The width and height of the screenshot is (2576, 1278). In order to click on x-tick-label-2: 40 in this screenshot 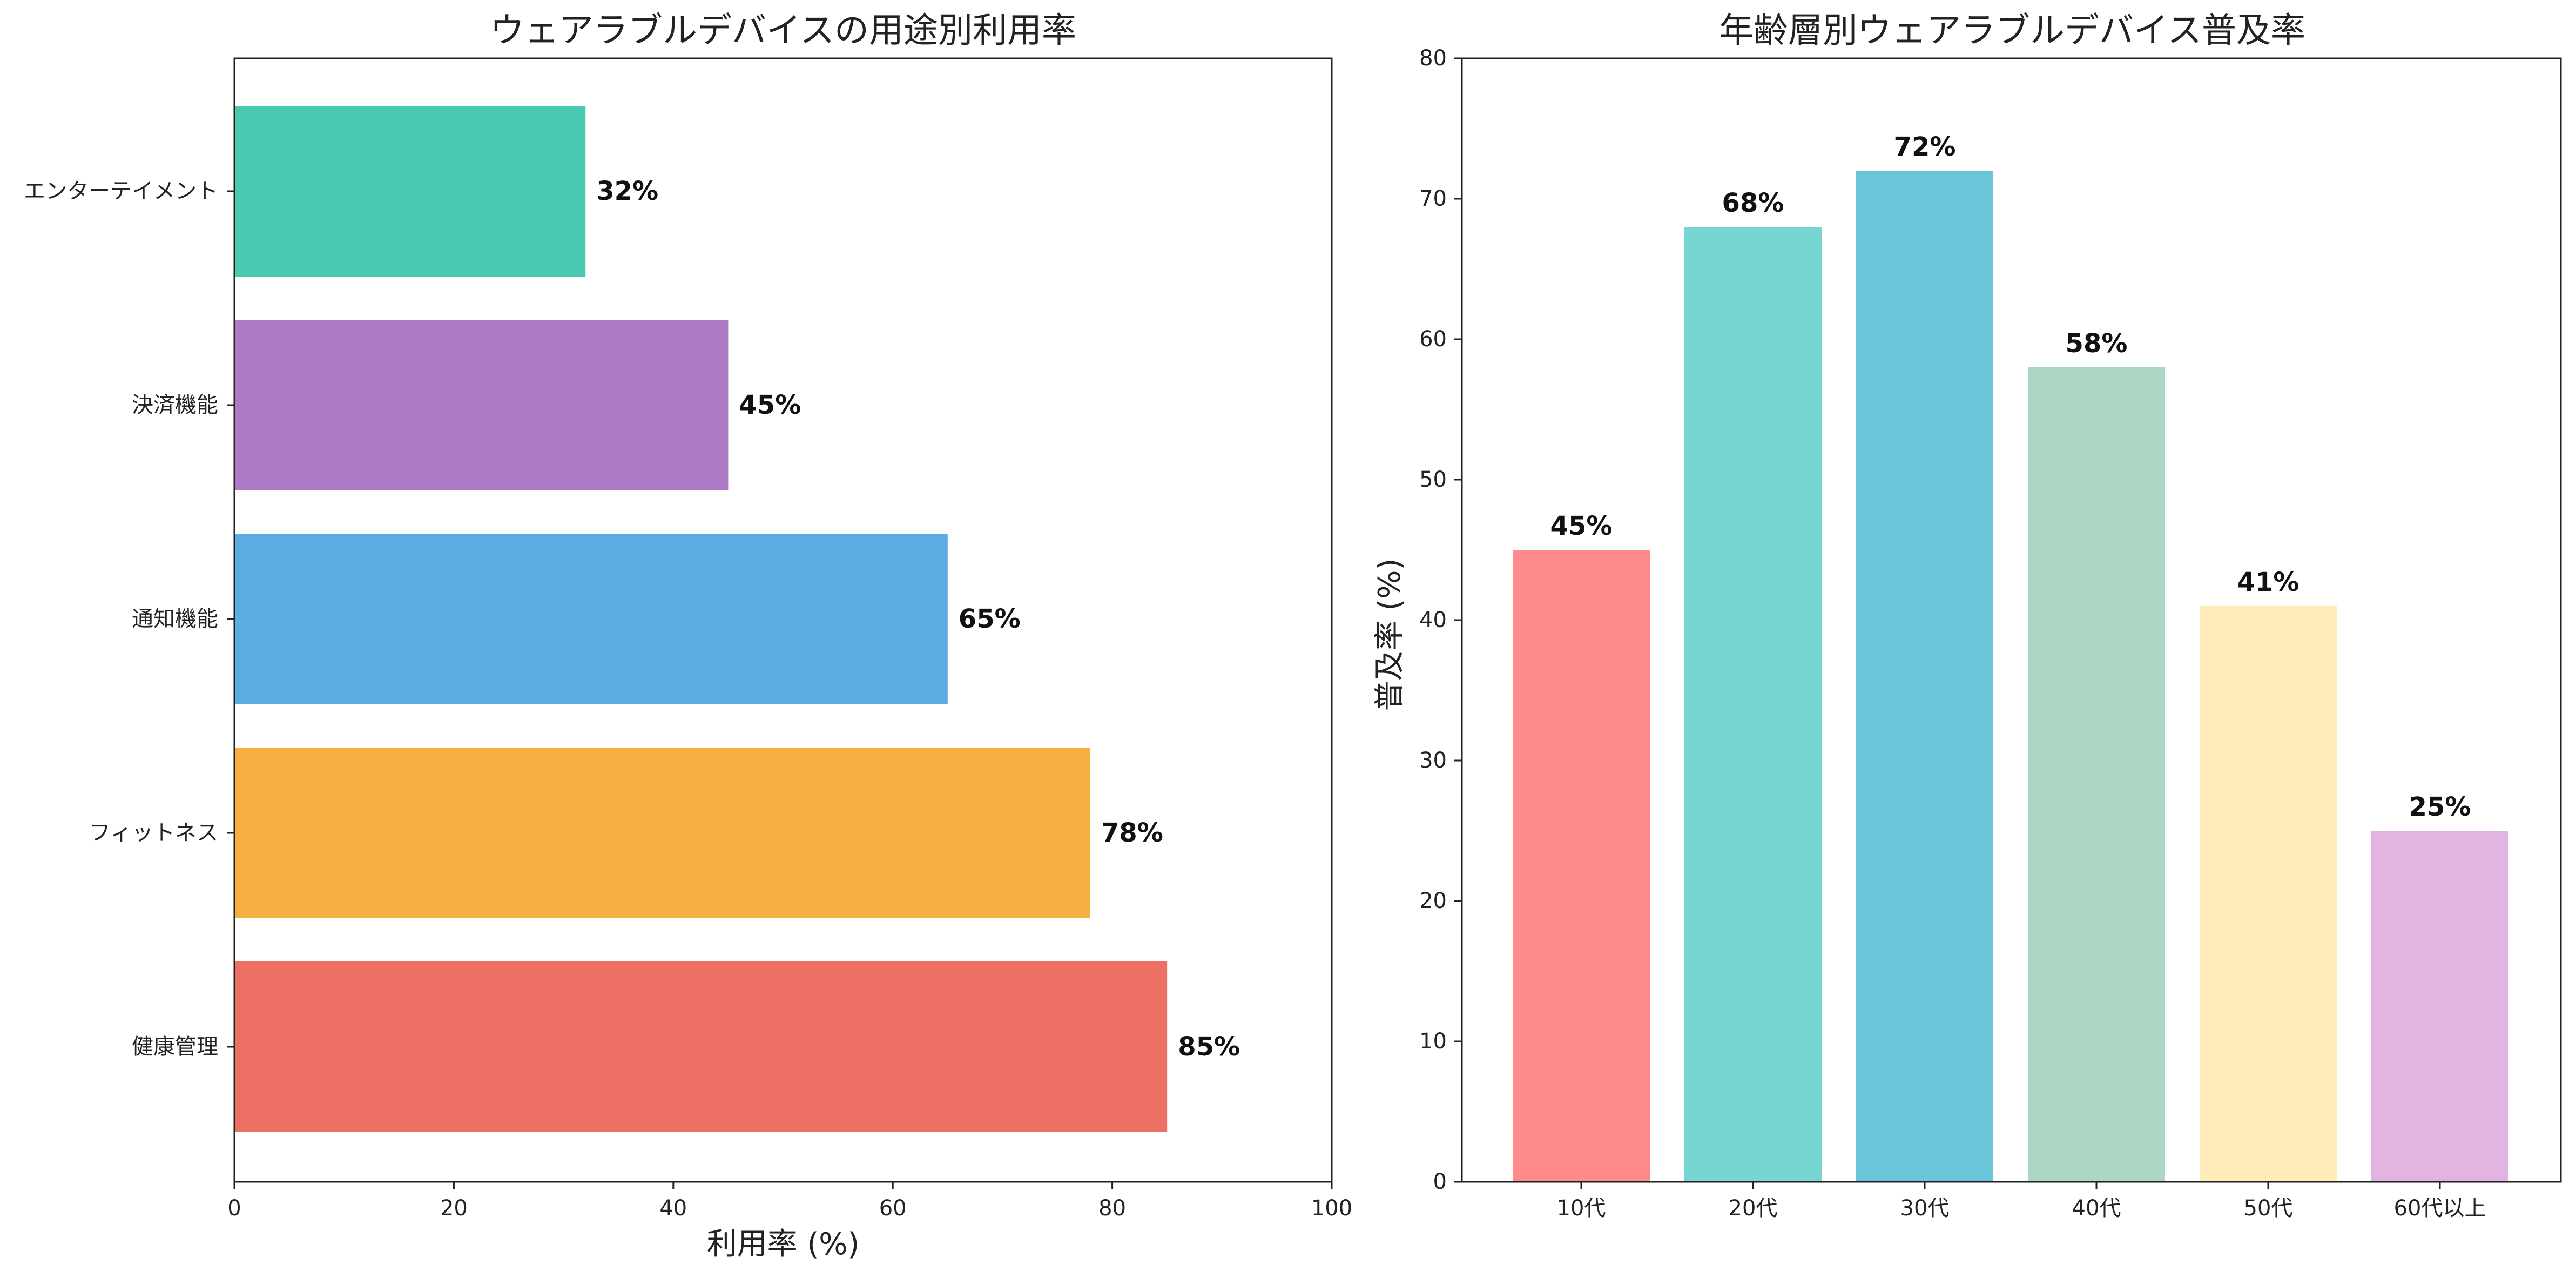, I will do `click(673, 1208)`.